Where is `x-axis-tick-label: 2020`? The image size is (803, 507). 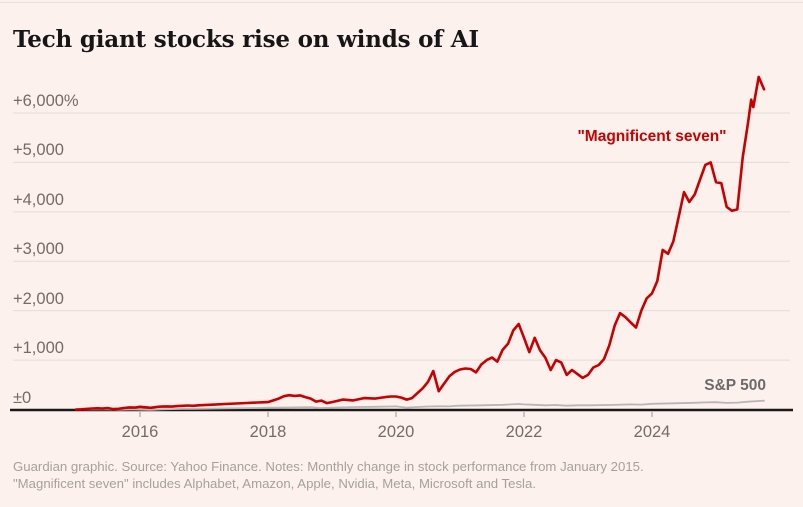
x-axis-tick-label: 2020 is located at coordinates (396, 432).